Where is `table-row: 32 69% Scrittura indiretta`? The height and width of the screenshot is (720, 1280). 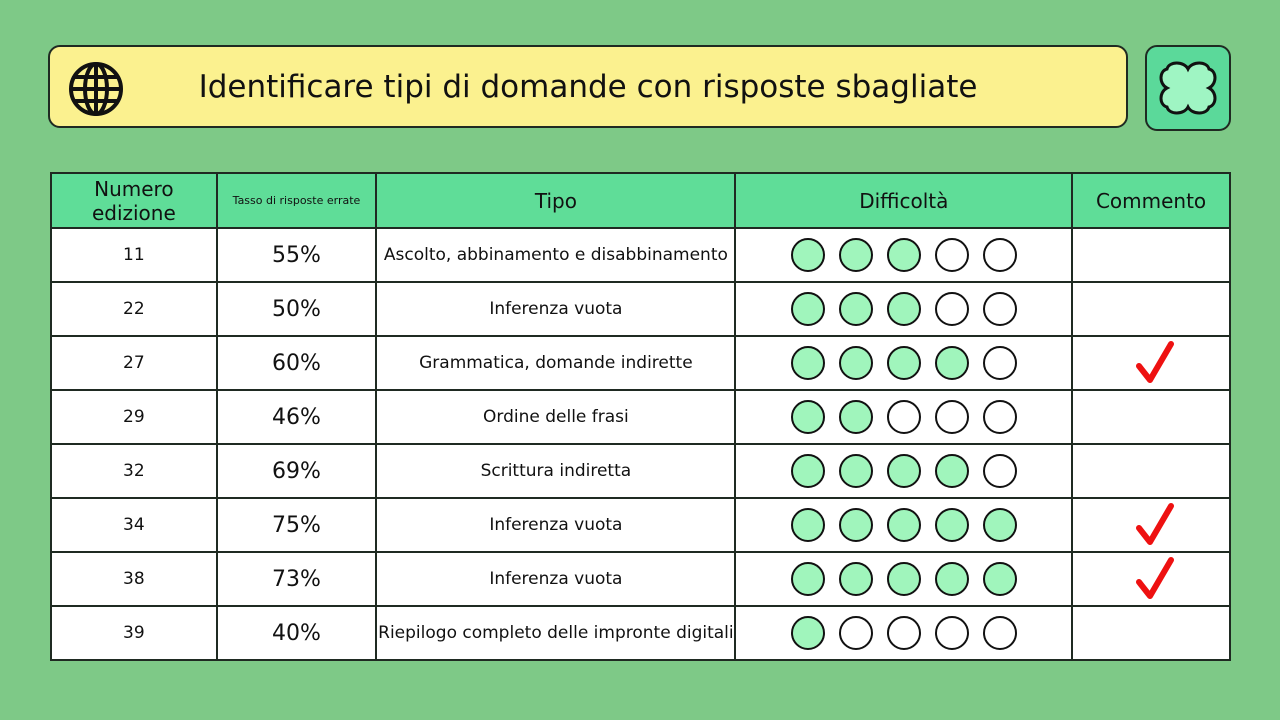
table-row: 32 69% Scrittura indiretta is located at coordinates (640, 471).